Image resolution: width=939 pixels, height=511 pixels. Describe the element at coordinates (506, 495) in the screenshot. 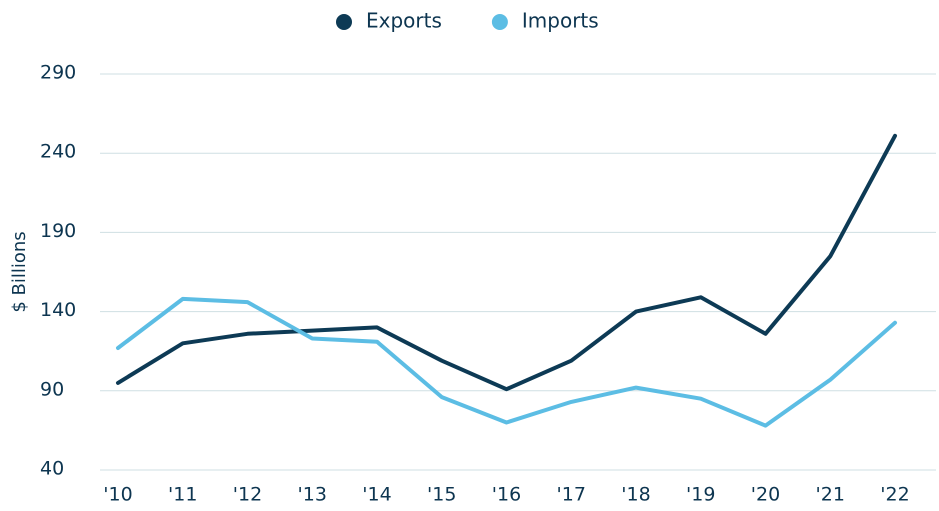

I see `x-tick-label: '16` at that location.